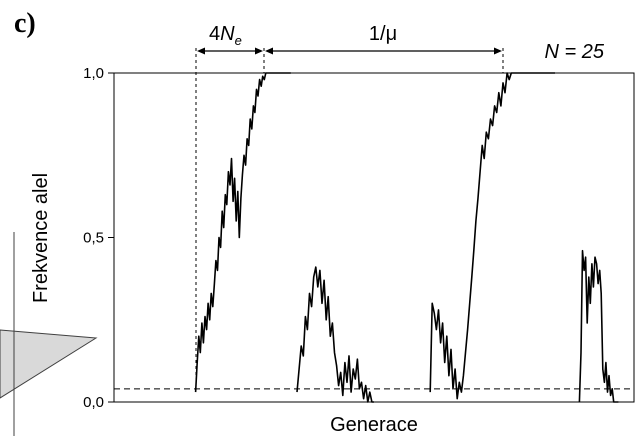 This screenshot has height=436, width=644. What do you see at coordinates (383, 34) in the screenshot?
I see `mu-label: 1/μ` at bounding box center [383, 34].